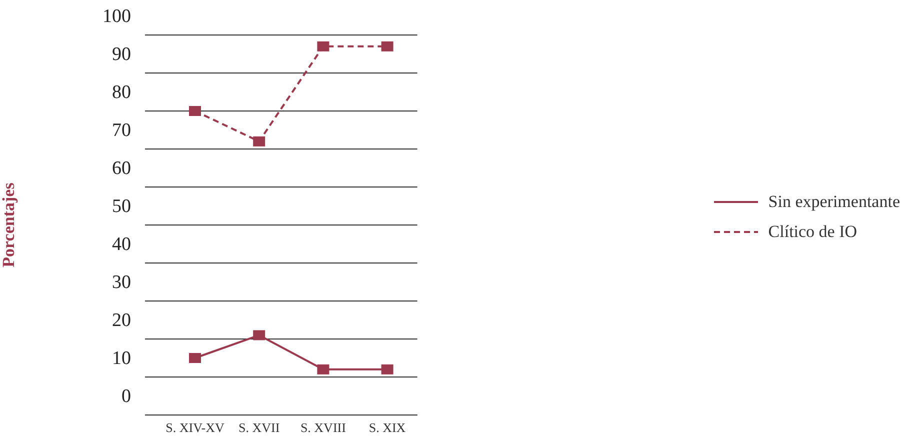 Image resolution: width=910 pixels, height=444 pixels. I want to click on x-tick-label: S. XVII, so click(259, 428).